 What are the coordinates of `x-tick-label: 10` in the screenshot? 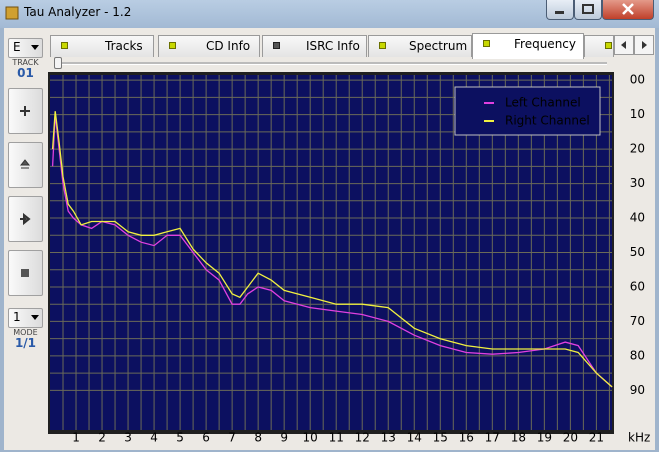 It's located at (310, 438).